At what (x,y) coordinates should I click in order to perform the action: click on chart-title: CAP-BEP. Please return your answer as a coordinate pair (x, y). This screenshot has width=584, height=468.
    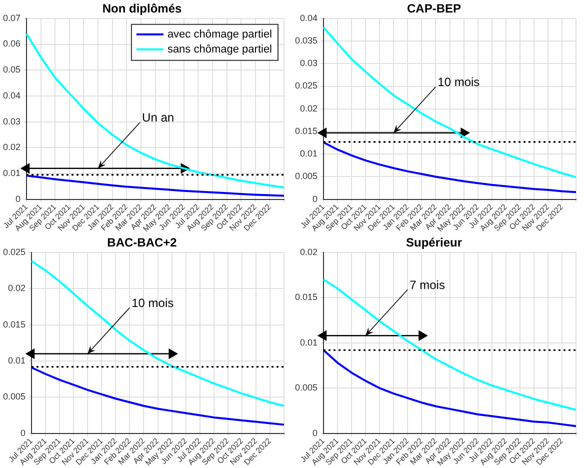
    Looking at the image, I should click on (434, 9).